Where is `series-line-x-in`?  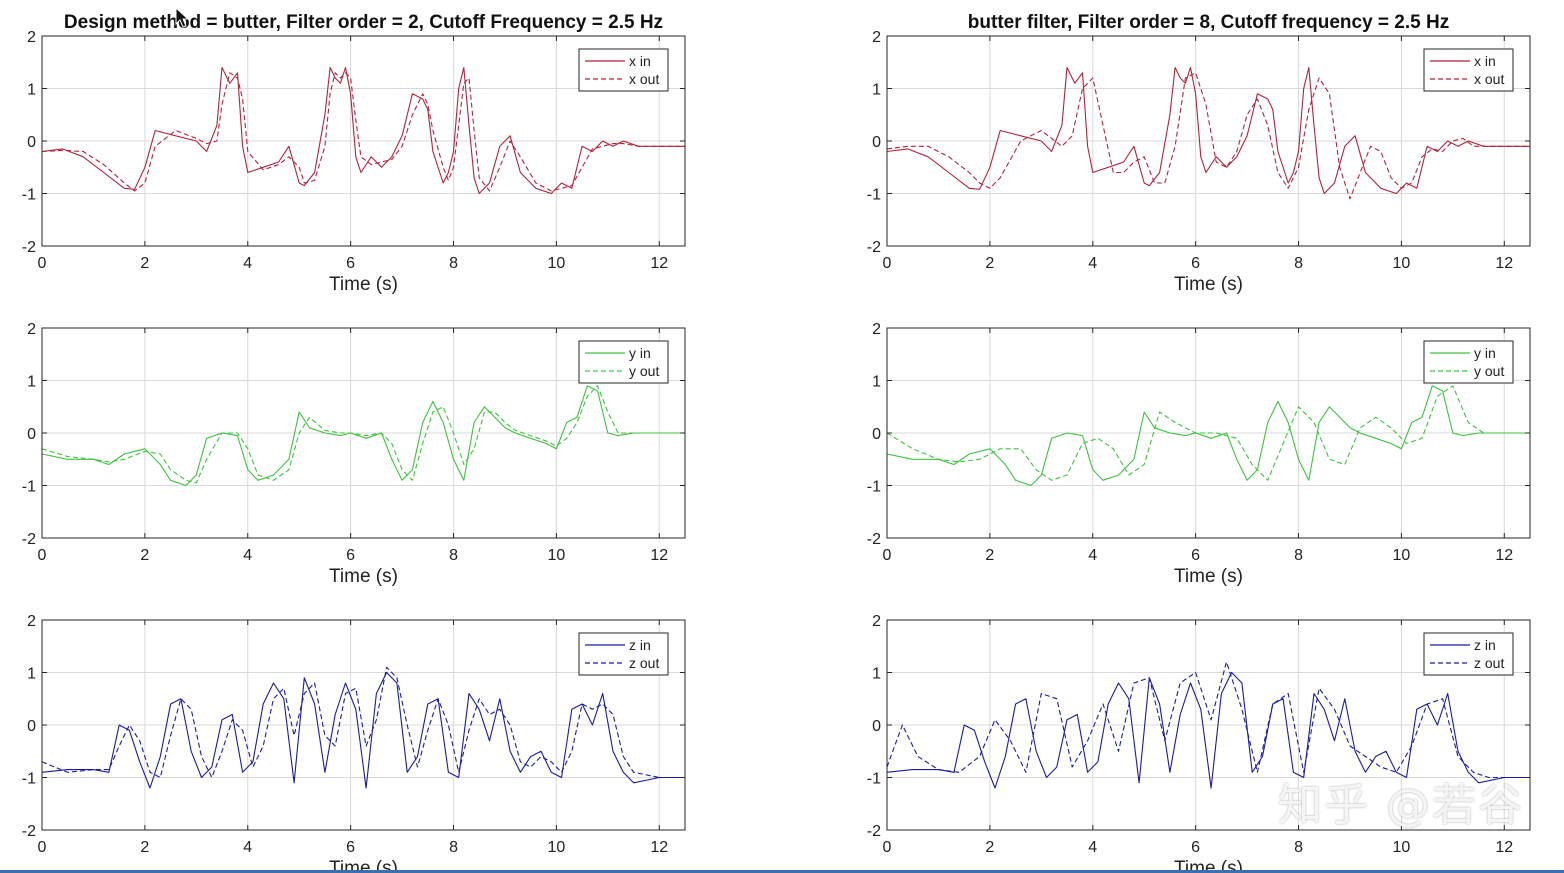
series-line-x-in is located at coordinates (1208, 130).